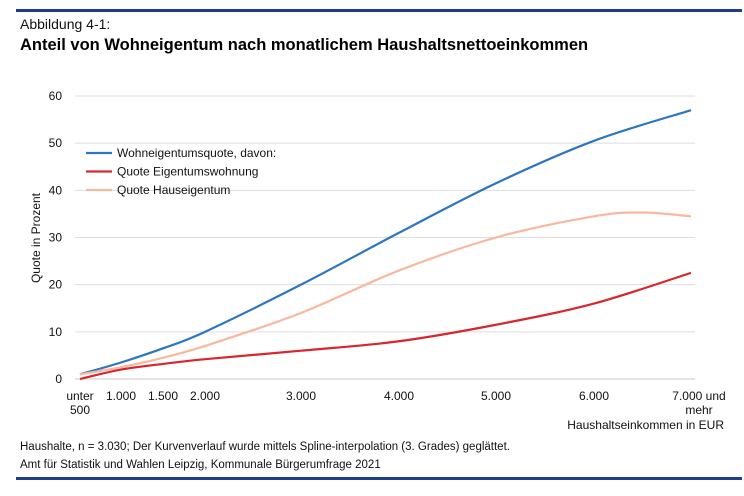  What do you see at coordinates (698, 403) in the screenshot?
I see `x-tick-label: 7.000 und mehr` at bounding box center [698, 403].